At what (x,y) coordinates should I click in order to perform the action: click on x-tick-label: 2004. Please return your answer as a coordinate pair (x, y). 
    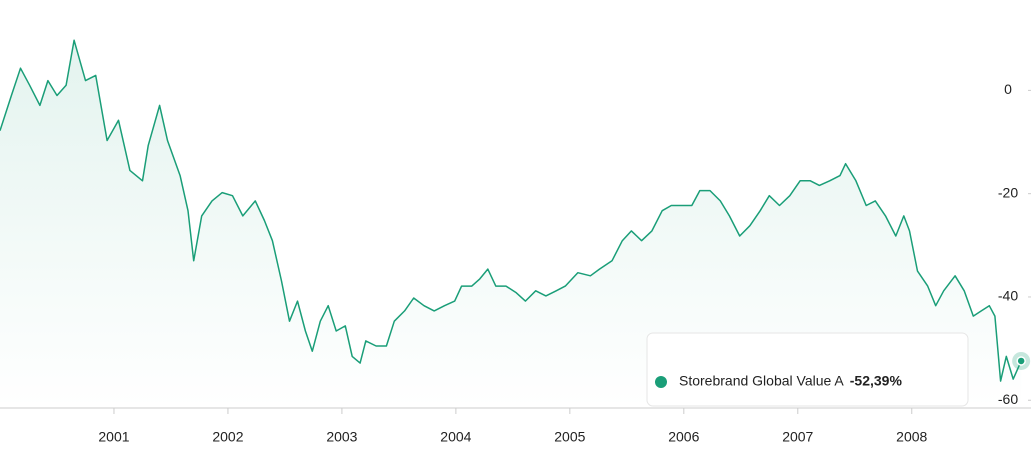
    Looking at the image, I should click on (455, 437).